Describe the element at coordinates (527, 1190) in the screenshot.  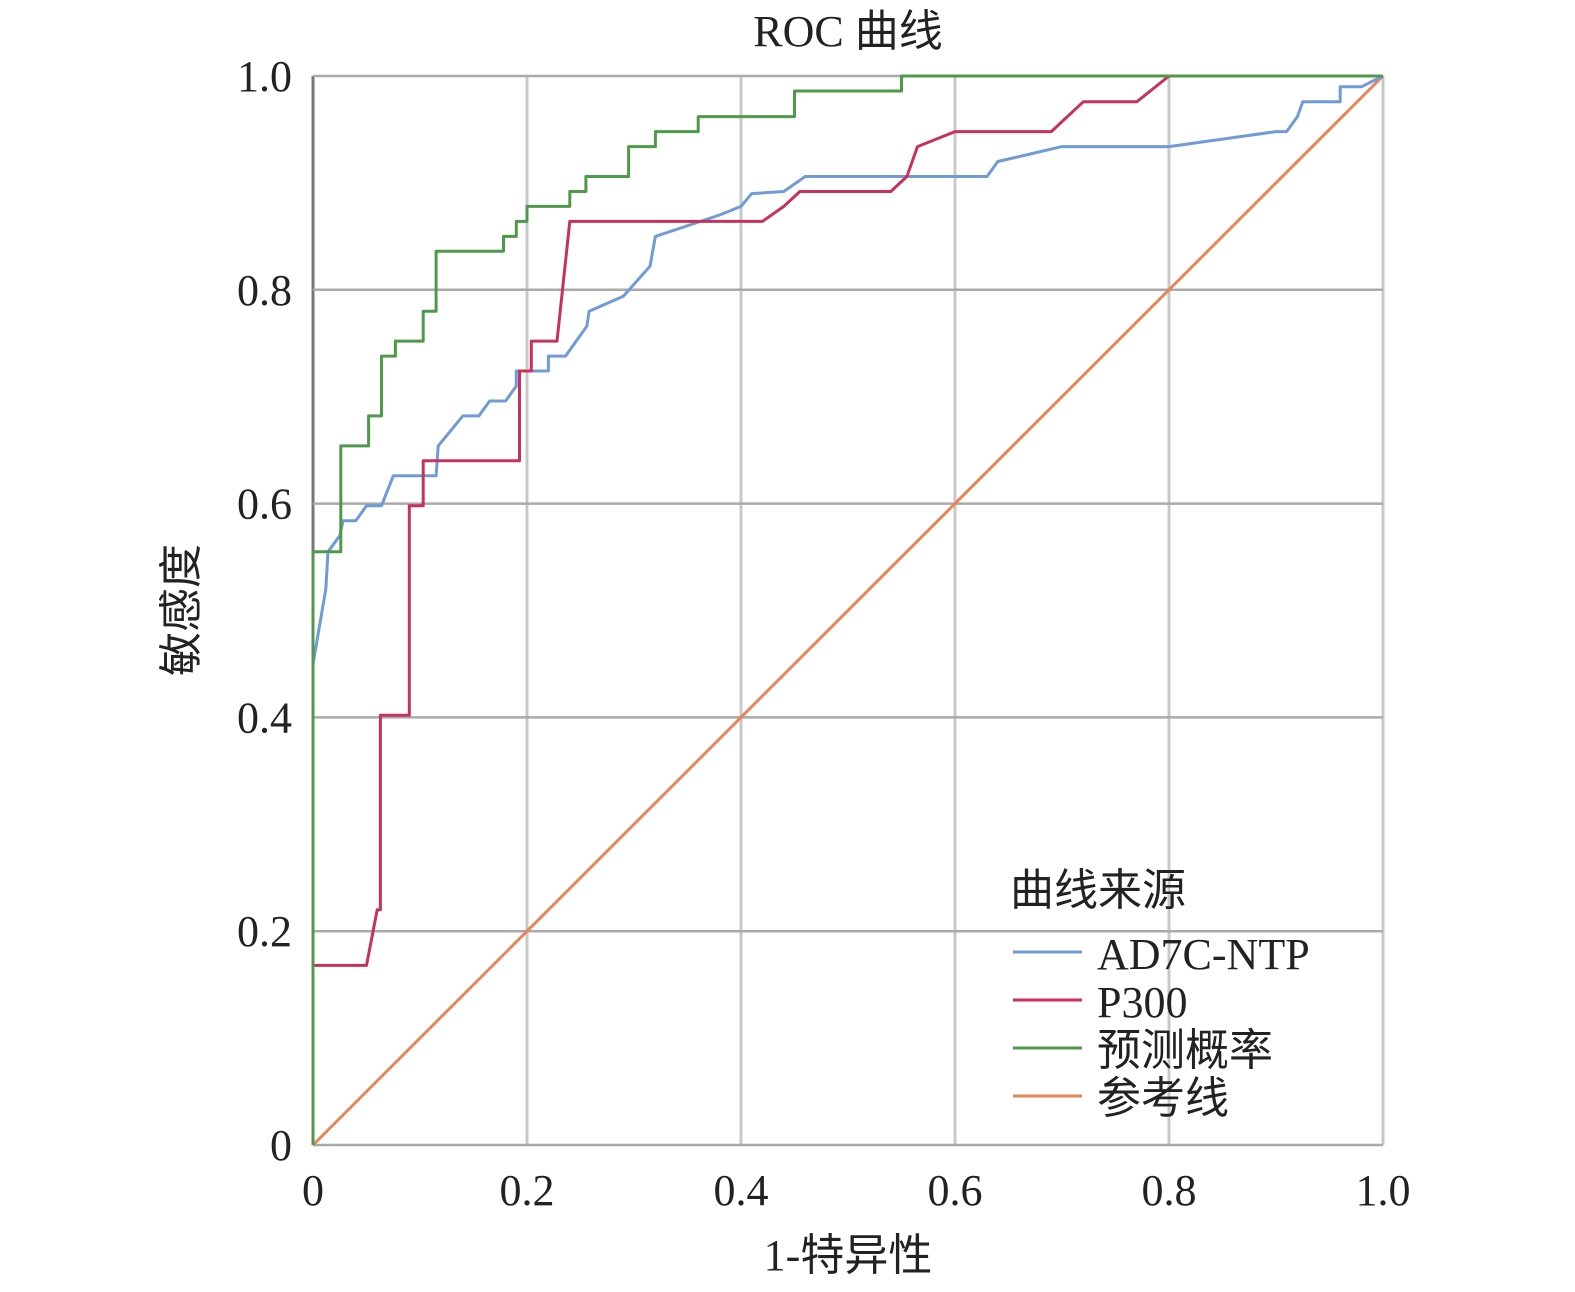
I see `x-tick-label: 0.2` at that location.